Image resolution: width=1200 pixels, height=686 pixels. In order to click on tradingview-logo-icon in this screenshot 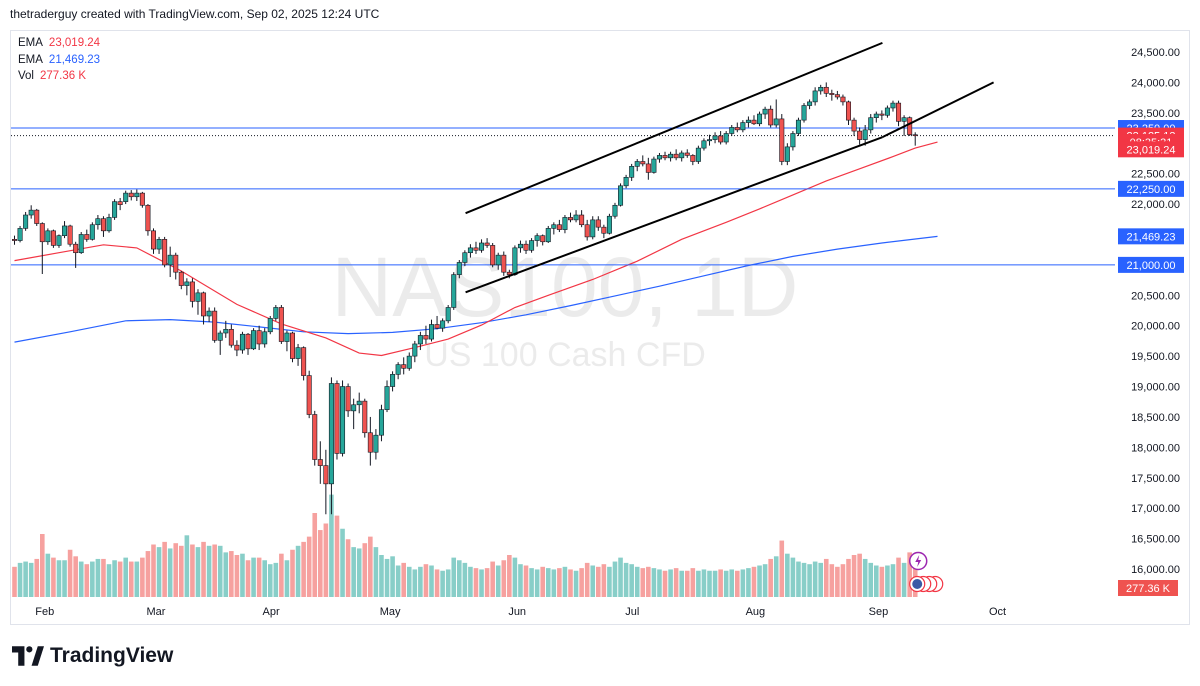, I will do `click(28, 656)`.